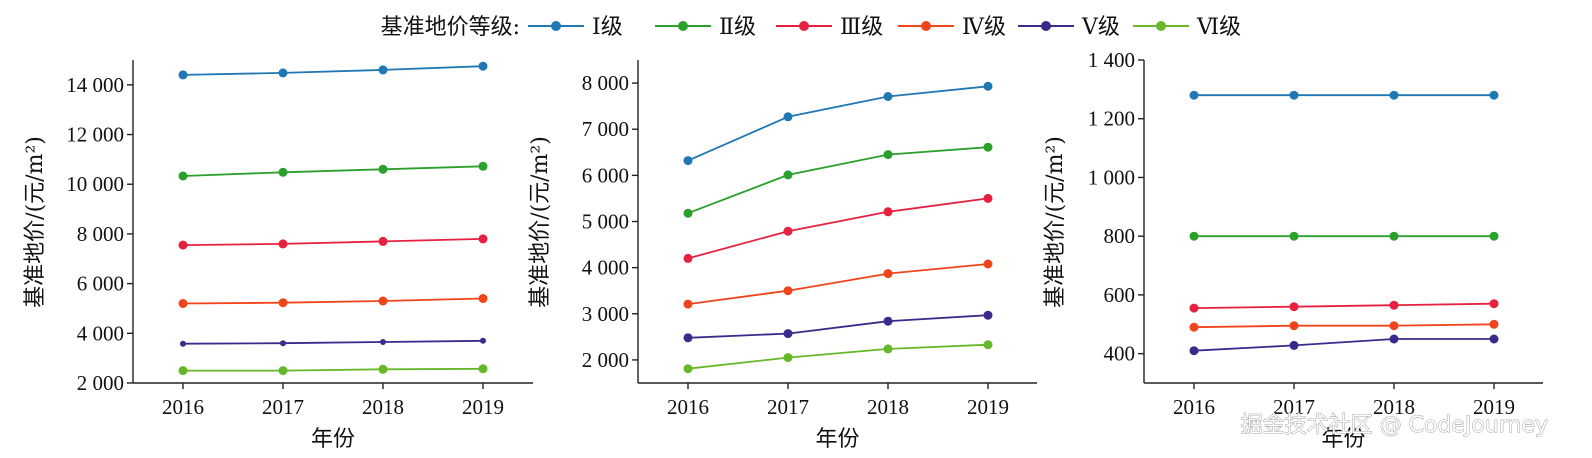  Describe the element at coordinates (483, 407) in the screenshot. I see `x-tick-label: 2019` at that location.